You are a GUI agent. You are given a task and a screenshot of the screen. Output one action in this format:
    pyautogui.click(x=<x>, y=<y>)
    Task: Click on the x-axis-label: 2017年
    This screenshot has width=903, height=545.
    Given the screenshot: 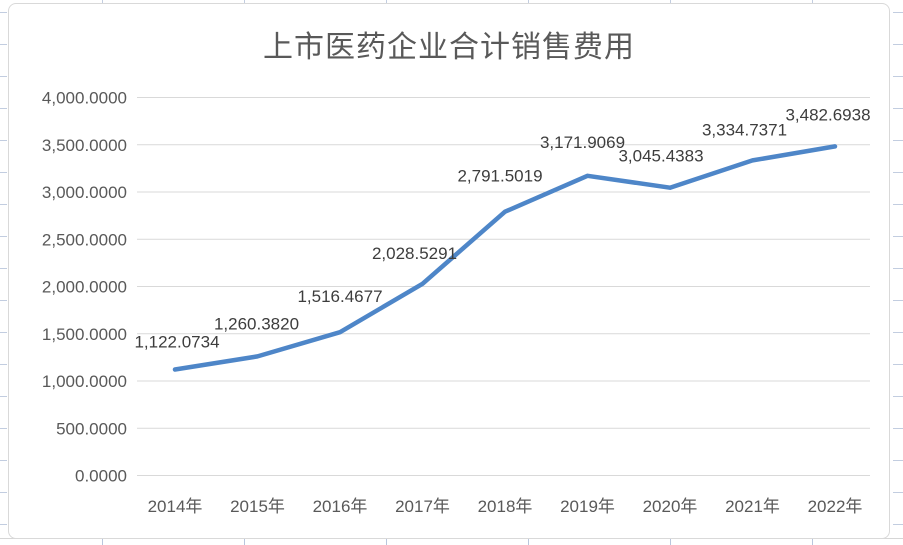 What is the action you would take?
    pyautogui.click(x=422, y=506)
    